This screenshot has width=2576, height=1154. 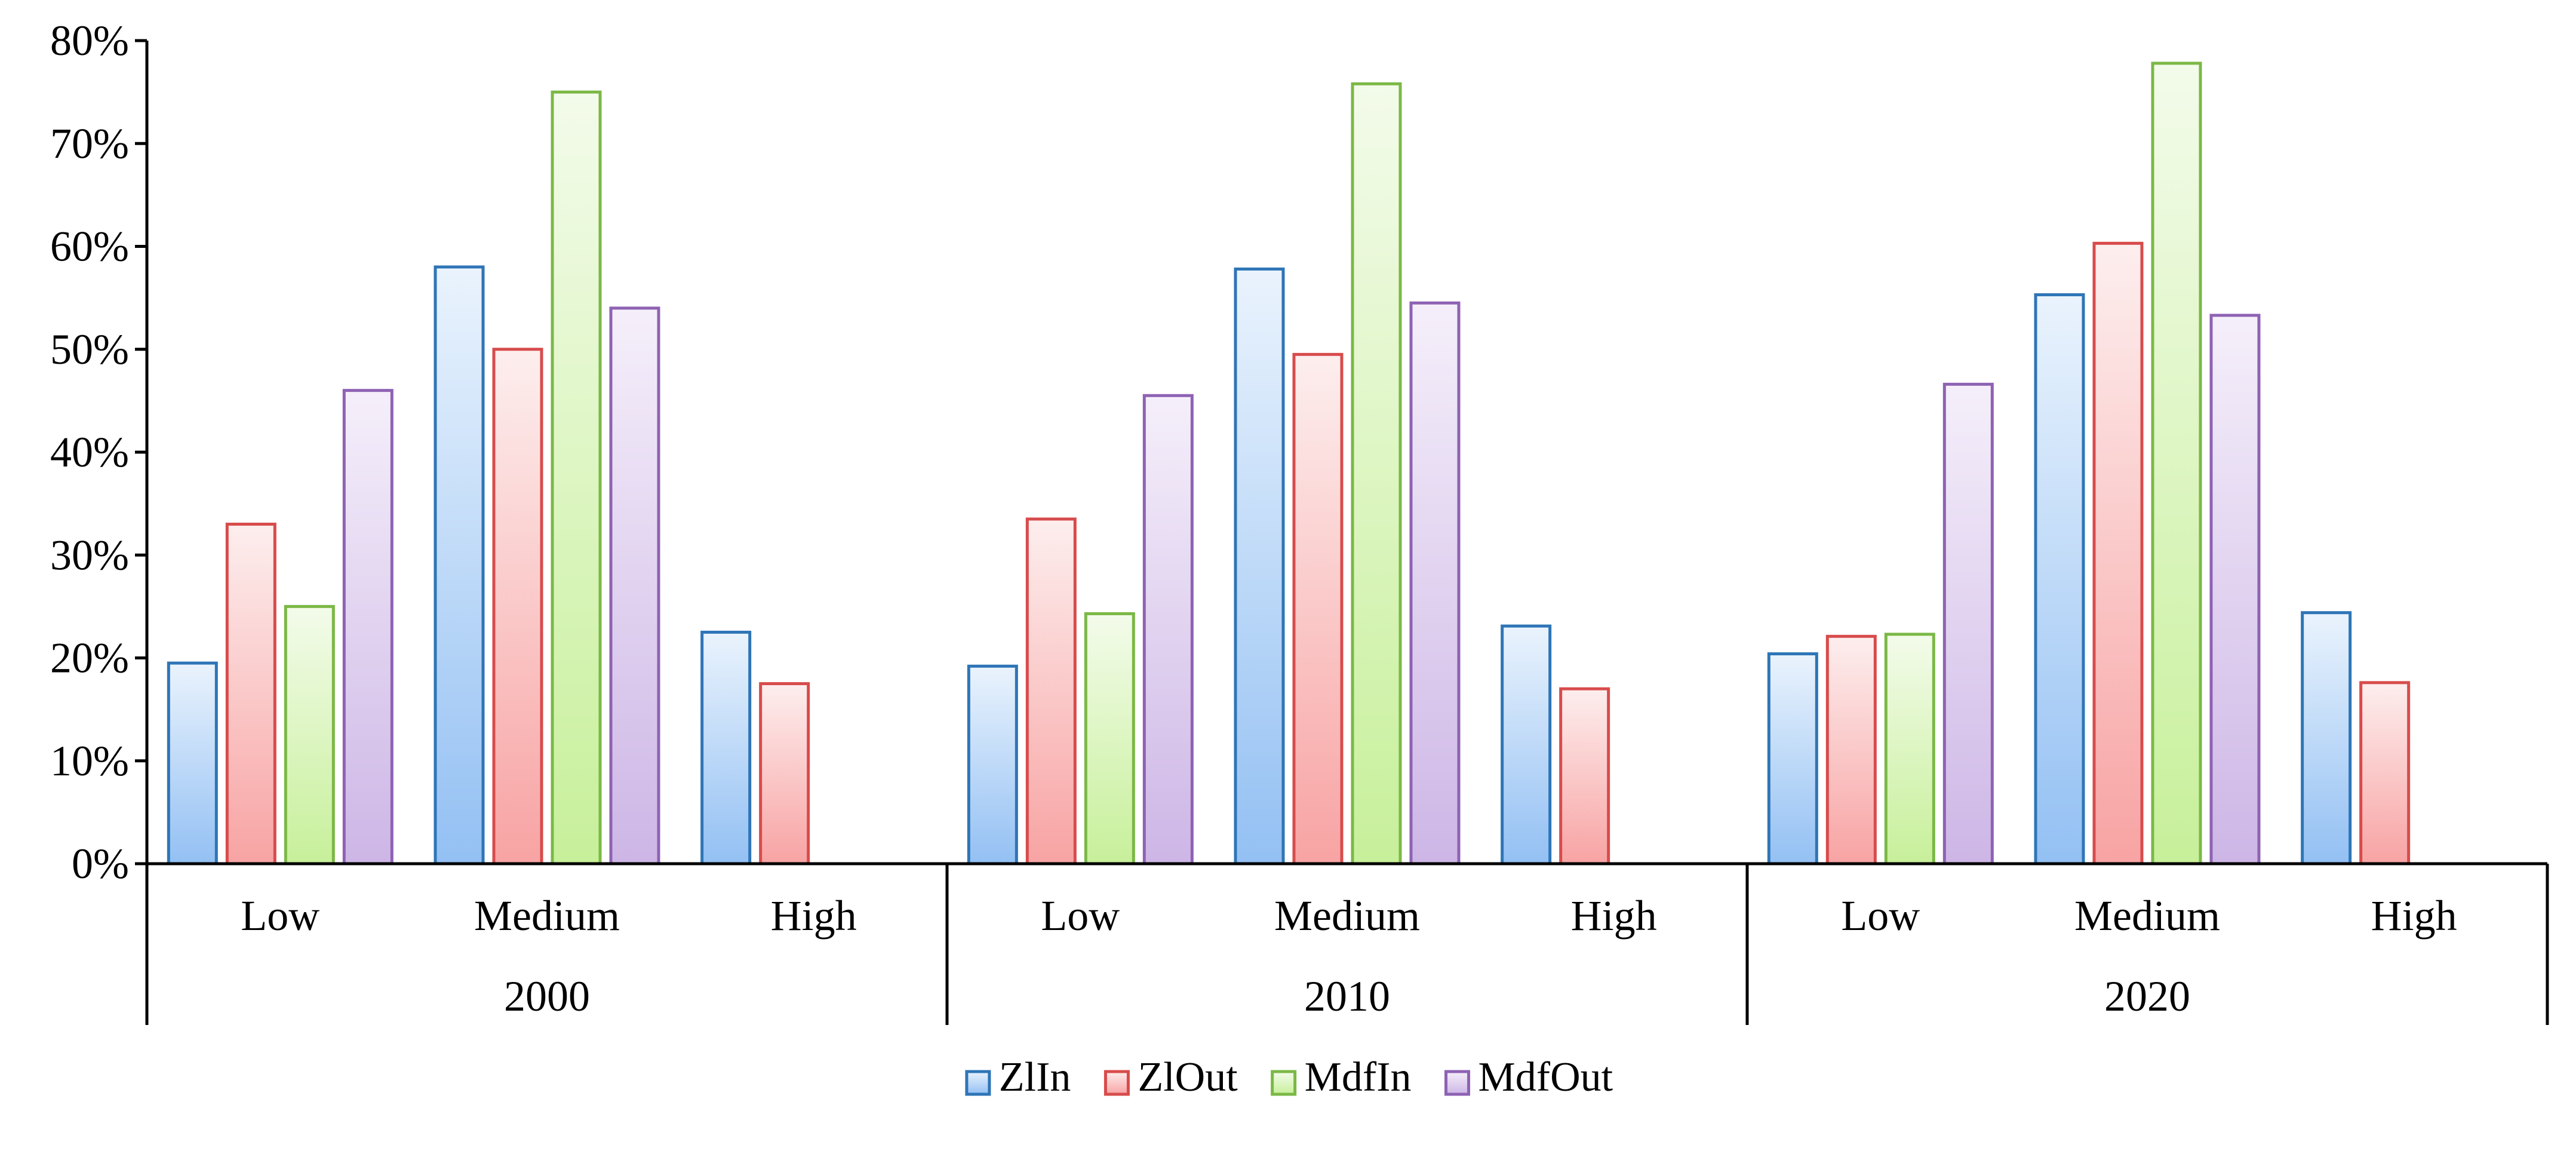 I want to click on bar-zlout-2010-low, so click(x=1051, y=691).